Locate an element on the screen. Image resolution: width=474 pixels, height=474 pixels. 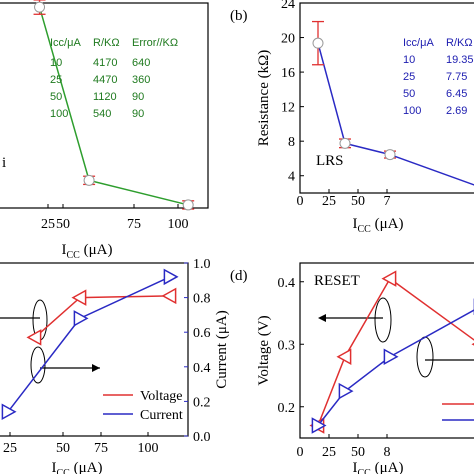
pb-plot-frame is located at coordinates (386, 98).